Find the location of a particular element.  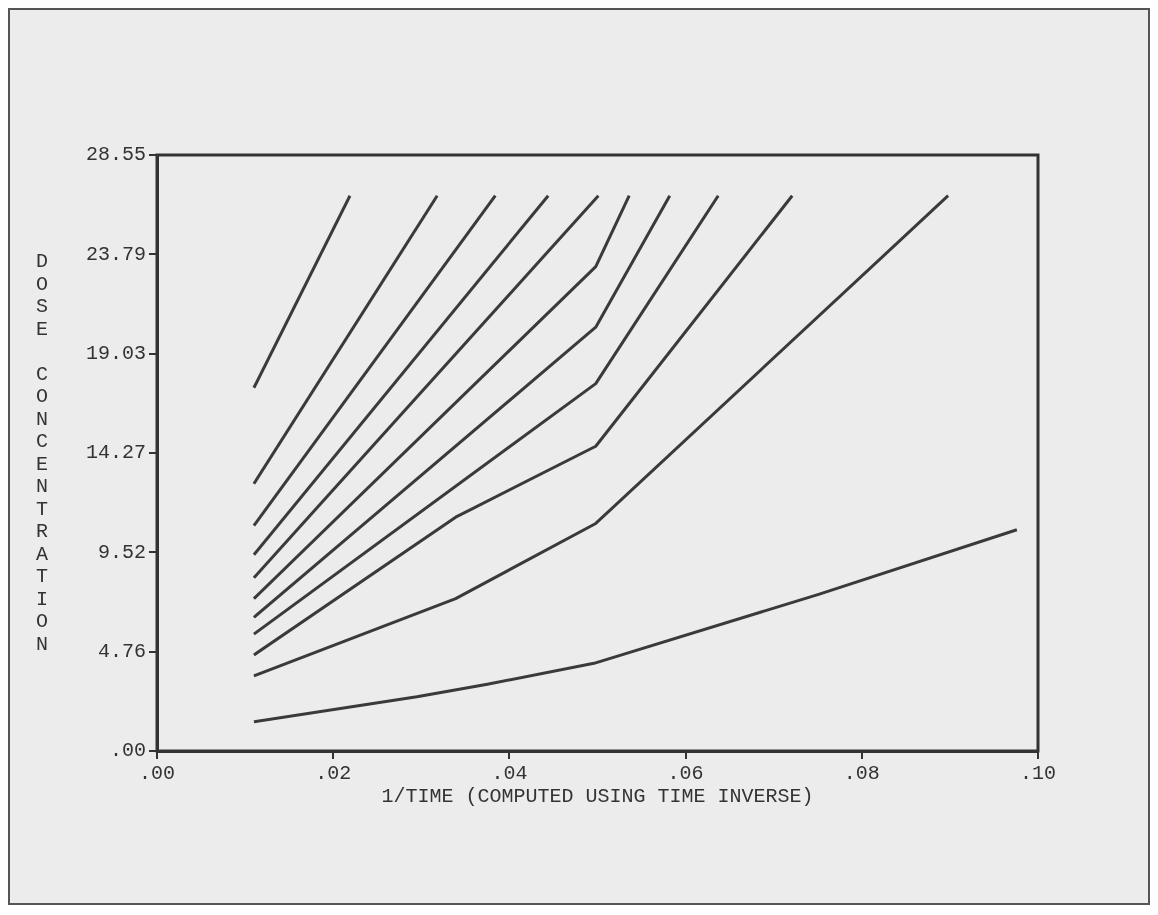

x-axis-title: 1/TIME (COMPUTED USING TIME INVERSE) is located at coordinates (597, 797).